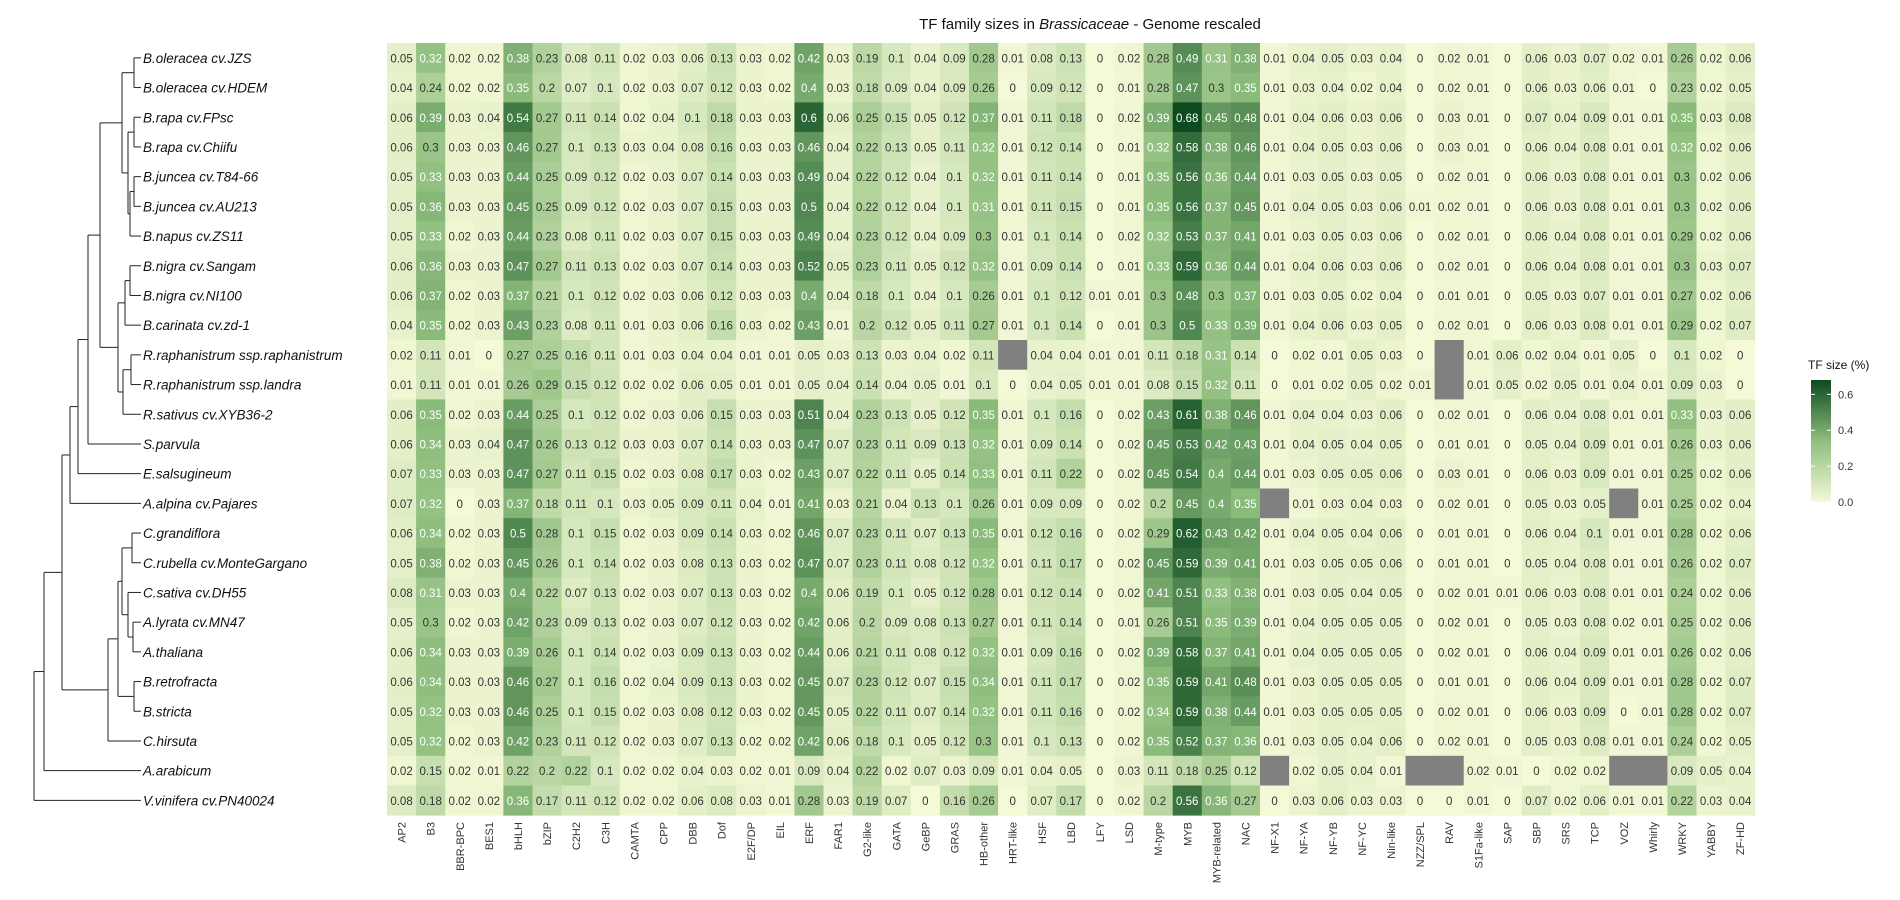 The width and height of the screenshot is (1900, 900). I want to click on cell-value-label: 0.36, so click(430, 267).